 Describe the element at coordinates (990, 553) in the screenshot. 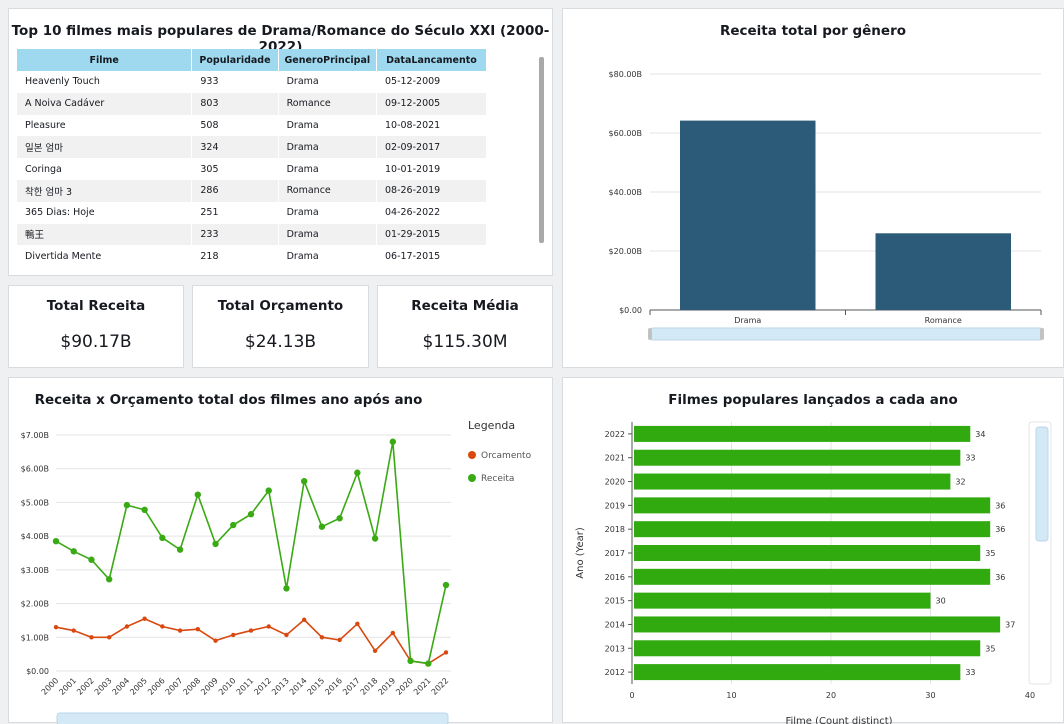

I see `data-label: 35` at that location.